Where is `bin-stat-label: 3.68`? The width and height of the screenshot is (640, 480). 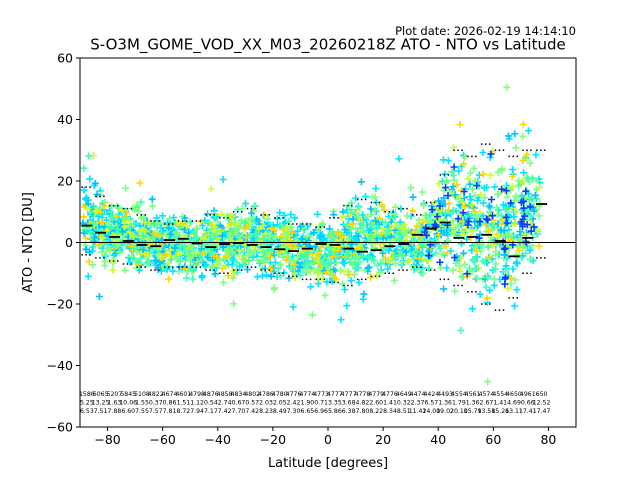 bin-stat-label: 3.68 is located at coordinates (349, 403).